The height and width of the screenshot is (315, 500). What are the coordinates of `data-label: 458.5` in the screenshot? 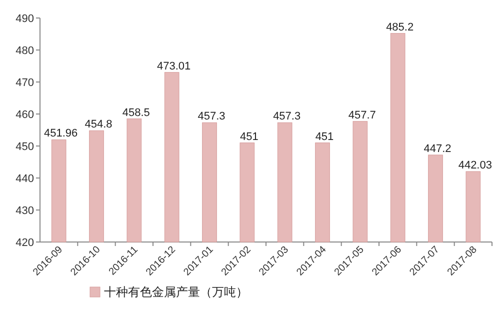 It's located at (136, 112).